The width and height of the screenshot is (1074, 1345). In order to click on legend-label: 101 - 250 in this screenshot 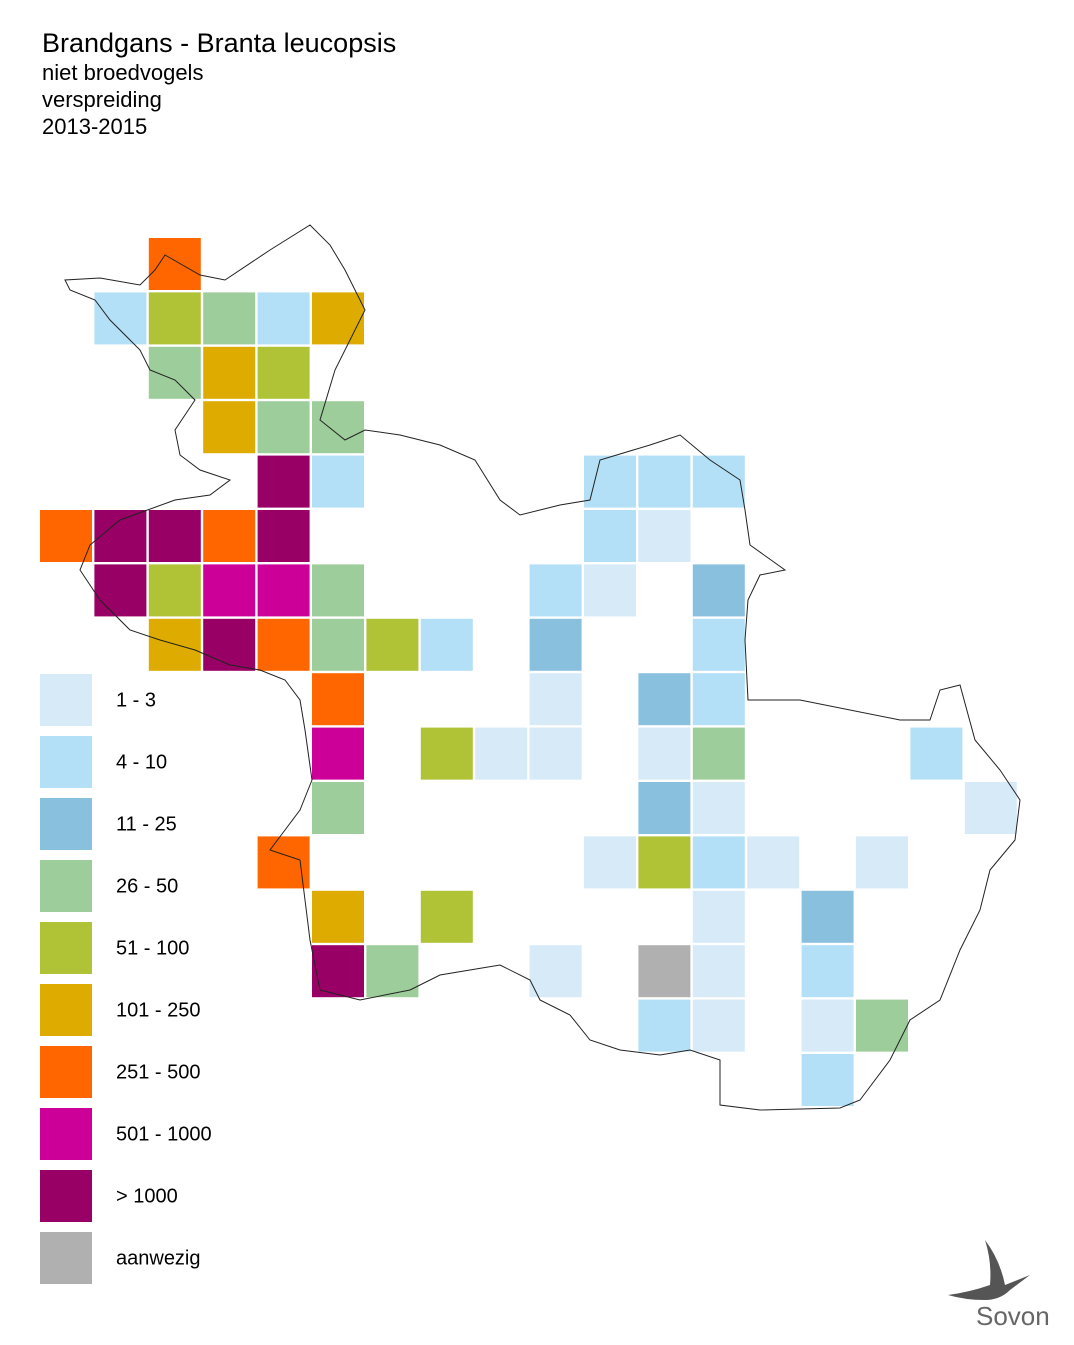, I will do `click(158, 1010)`.